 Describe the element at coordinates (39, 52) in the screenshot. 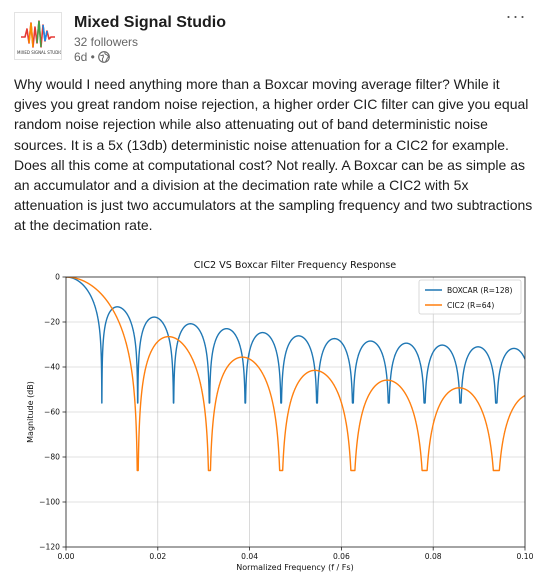

I see `logo-wordmark: MIXED SIGNAL STUDIO` at that location.